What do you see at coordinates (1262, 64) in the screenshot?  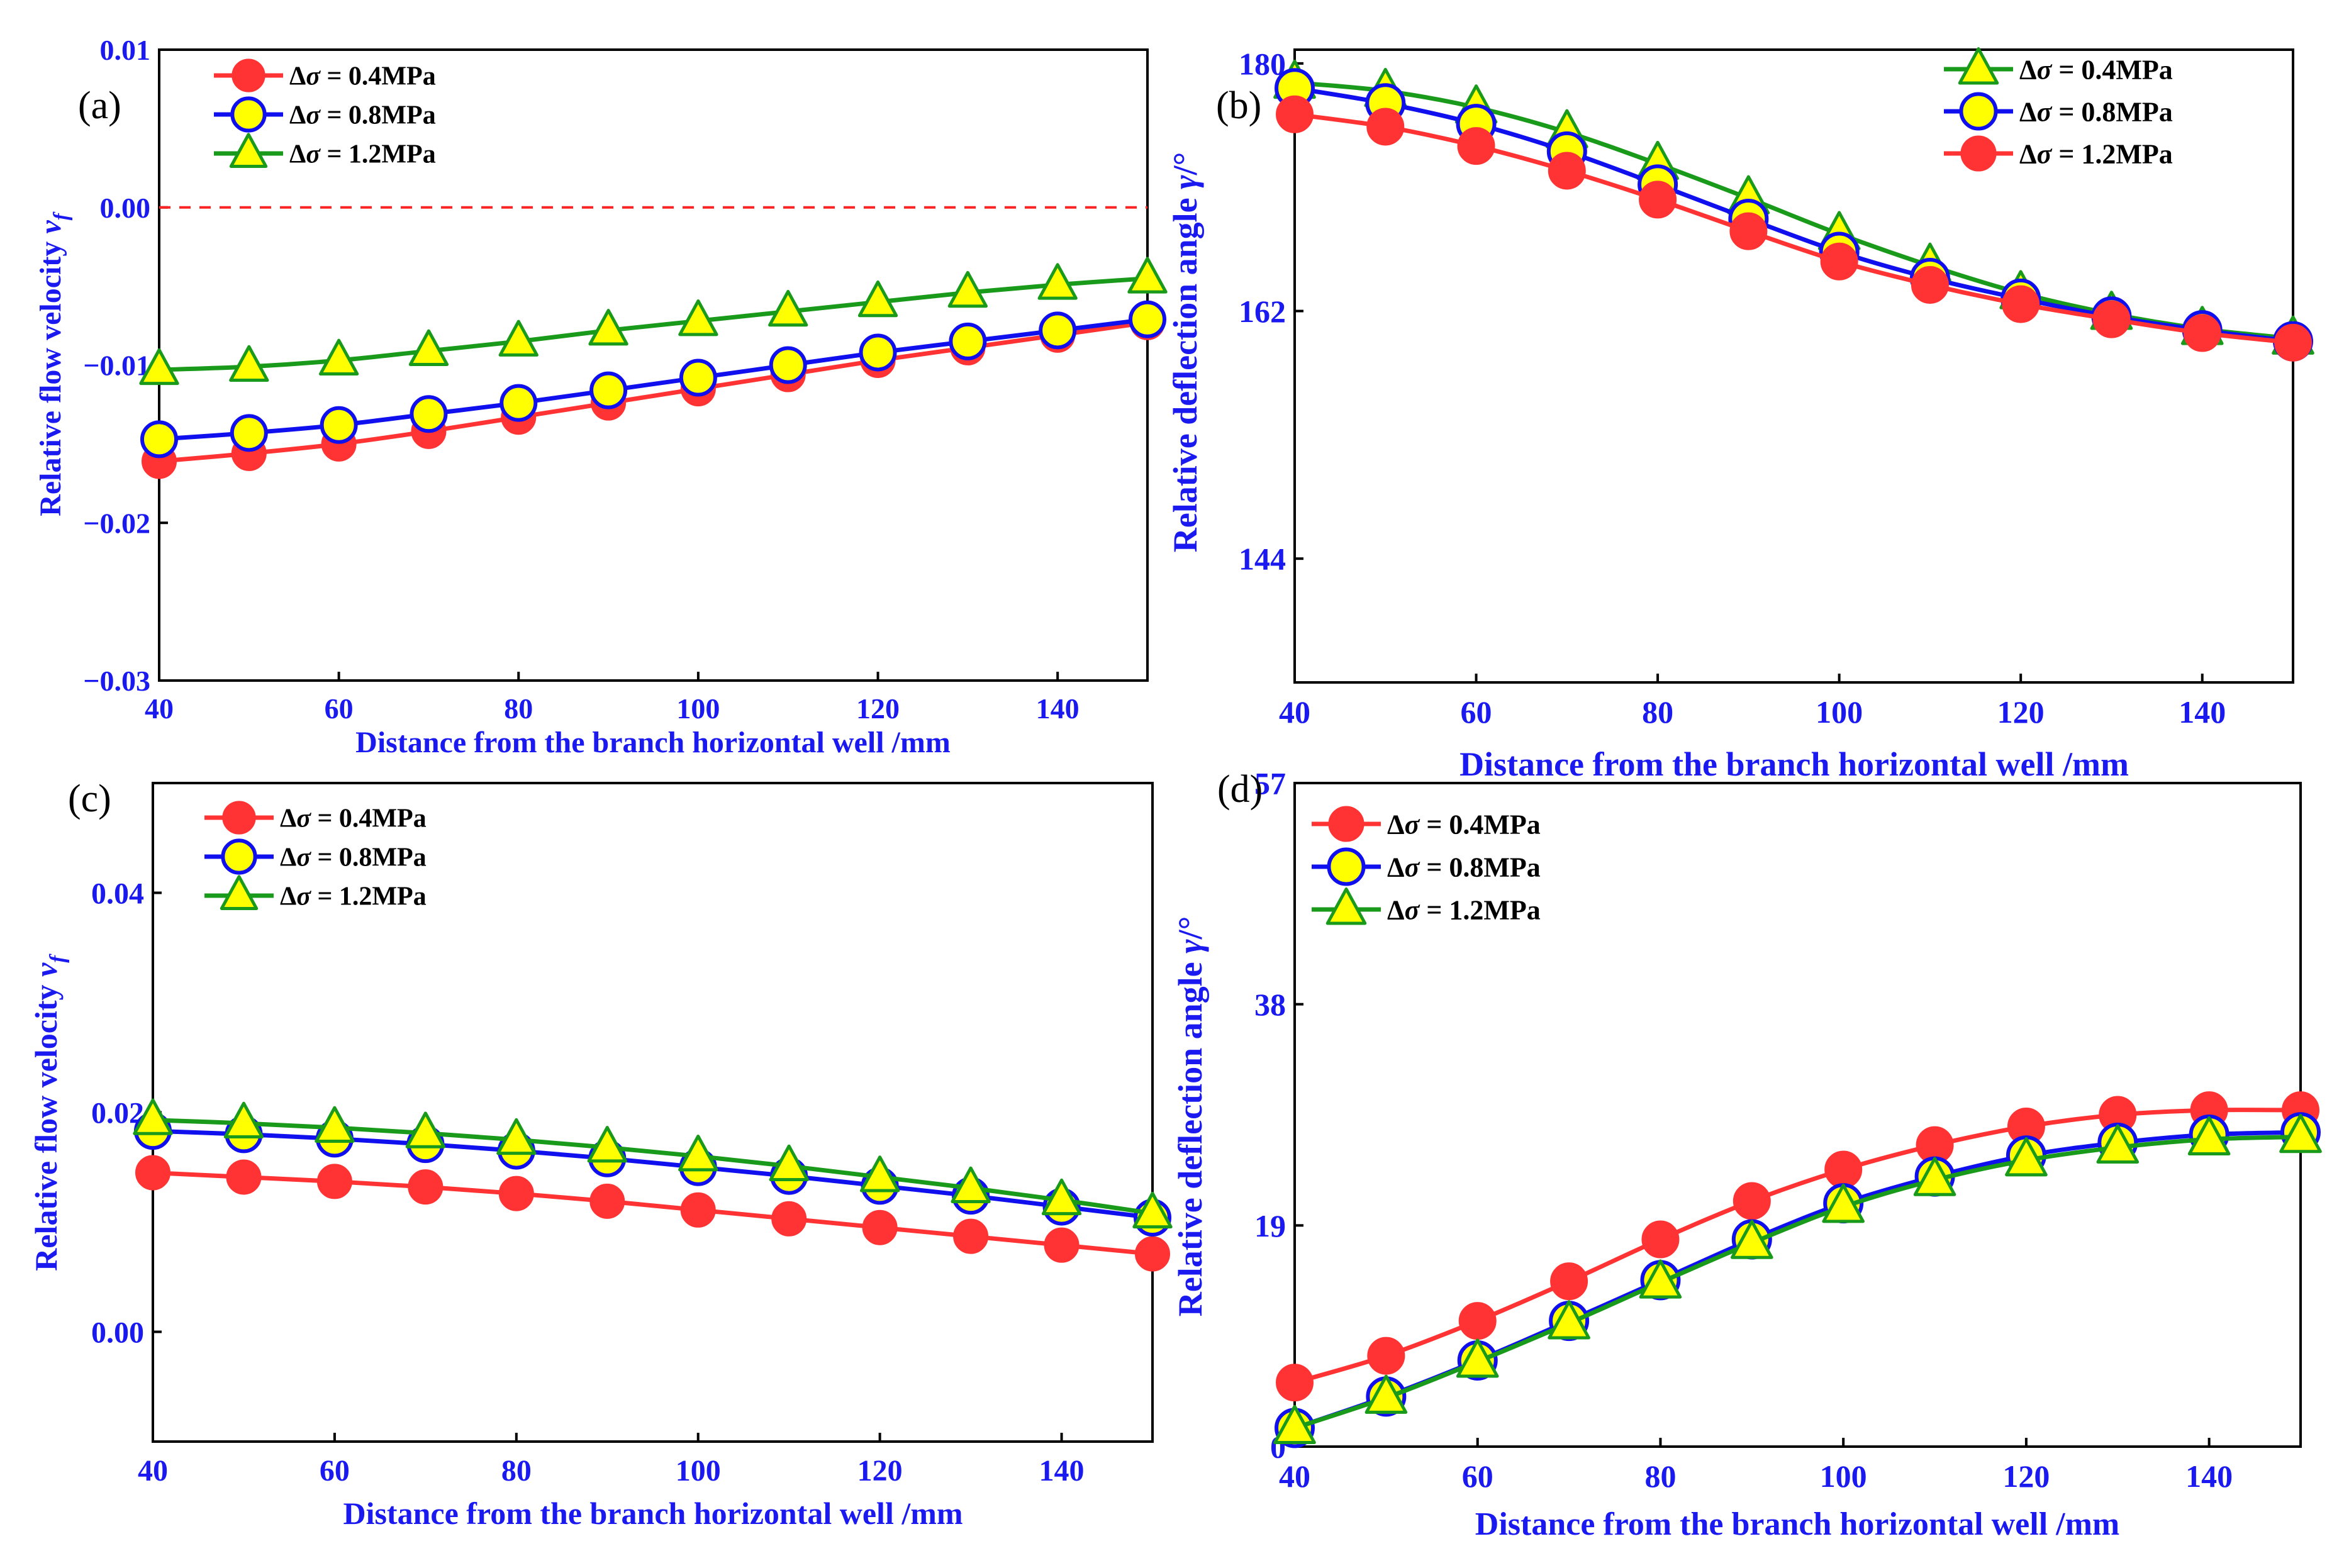 I see `y-tick-label: 180` at bounding box center [1262, 64].